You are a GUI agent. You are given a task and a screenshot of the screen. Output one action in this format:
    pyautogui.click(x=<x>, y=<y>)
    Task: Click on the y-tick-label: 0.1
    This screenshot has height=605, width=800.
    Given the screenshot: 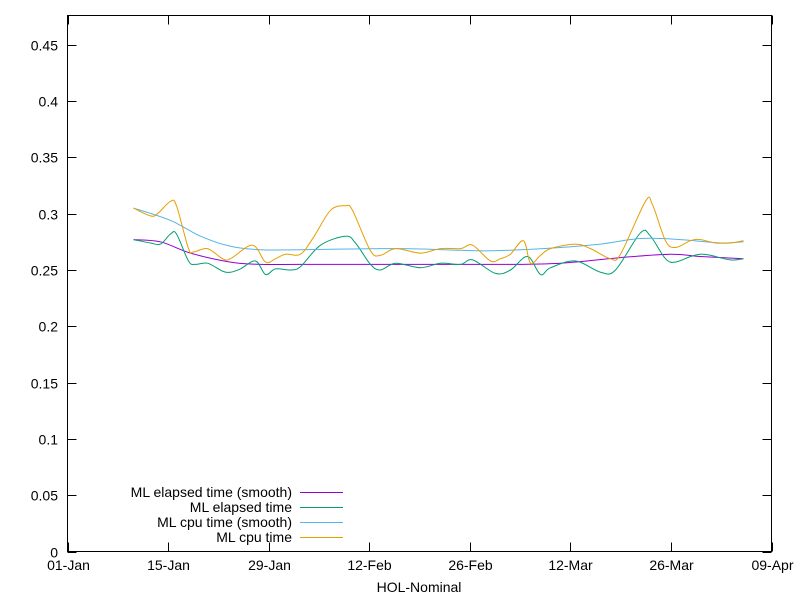 What is the action you would take?
    pyautogui.click(x=49, y=440)
    